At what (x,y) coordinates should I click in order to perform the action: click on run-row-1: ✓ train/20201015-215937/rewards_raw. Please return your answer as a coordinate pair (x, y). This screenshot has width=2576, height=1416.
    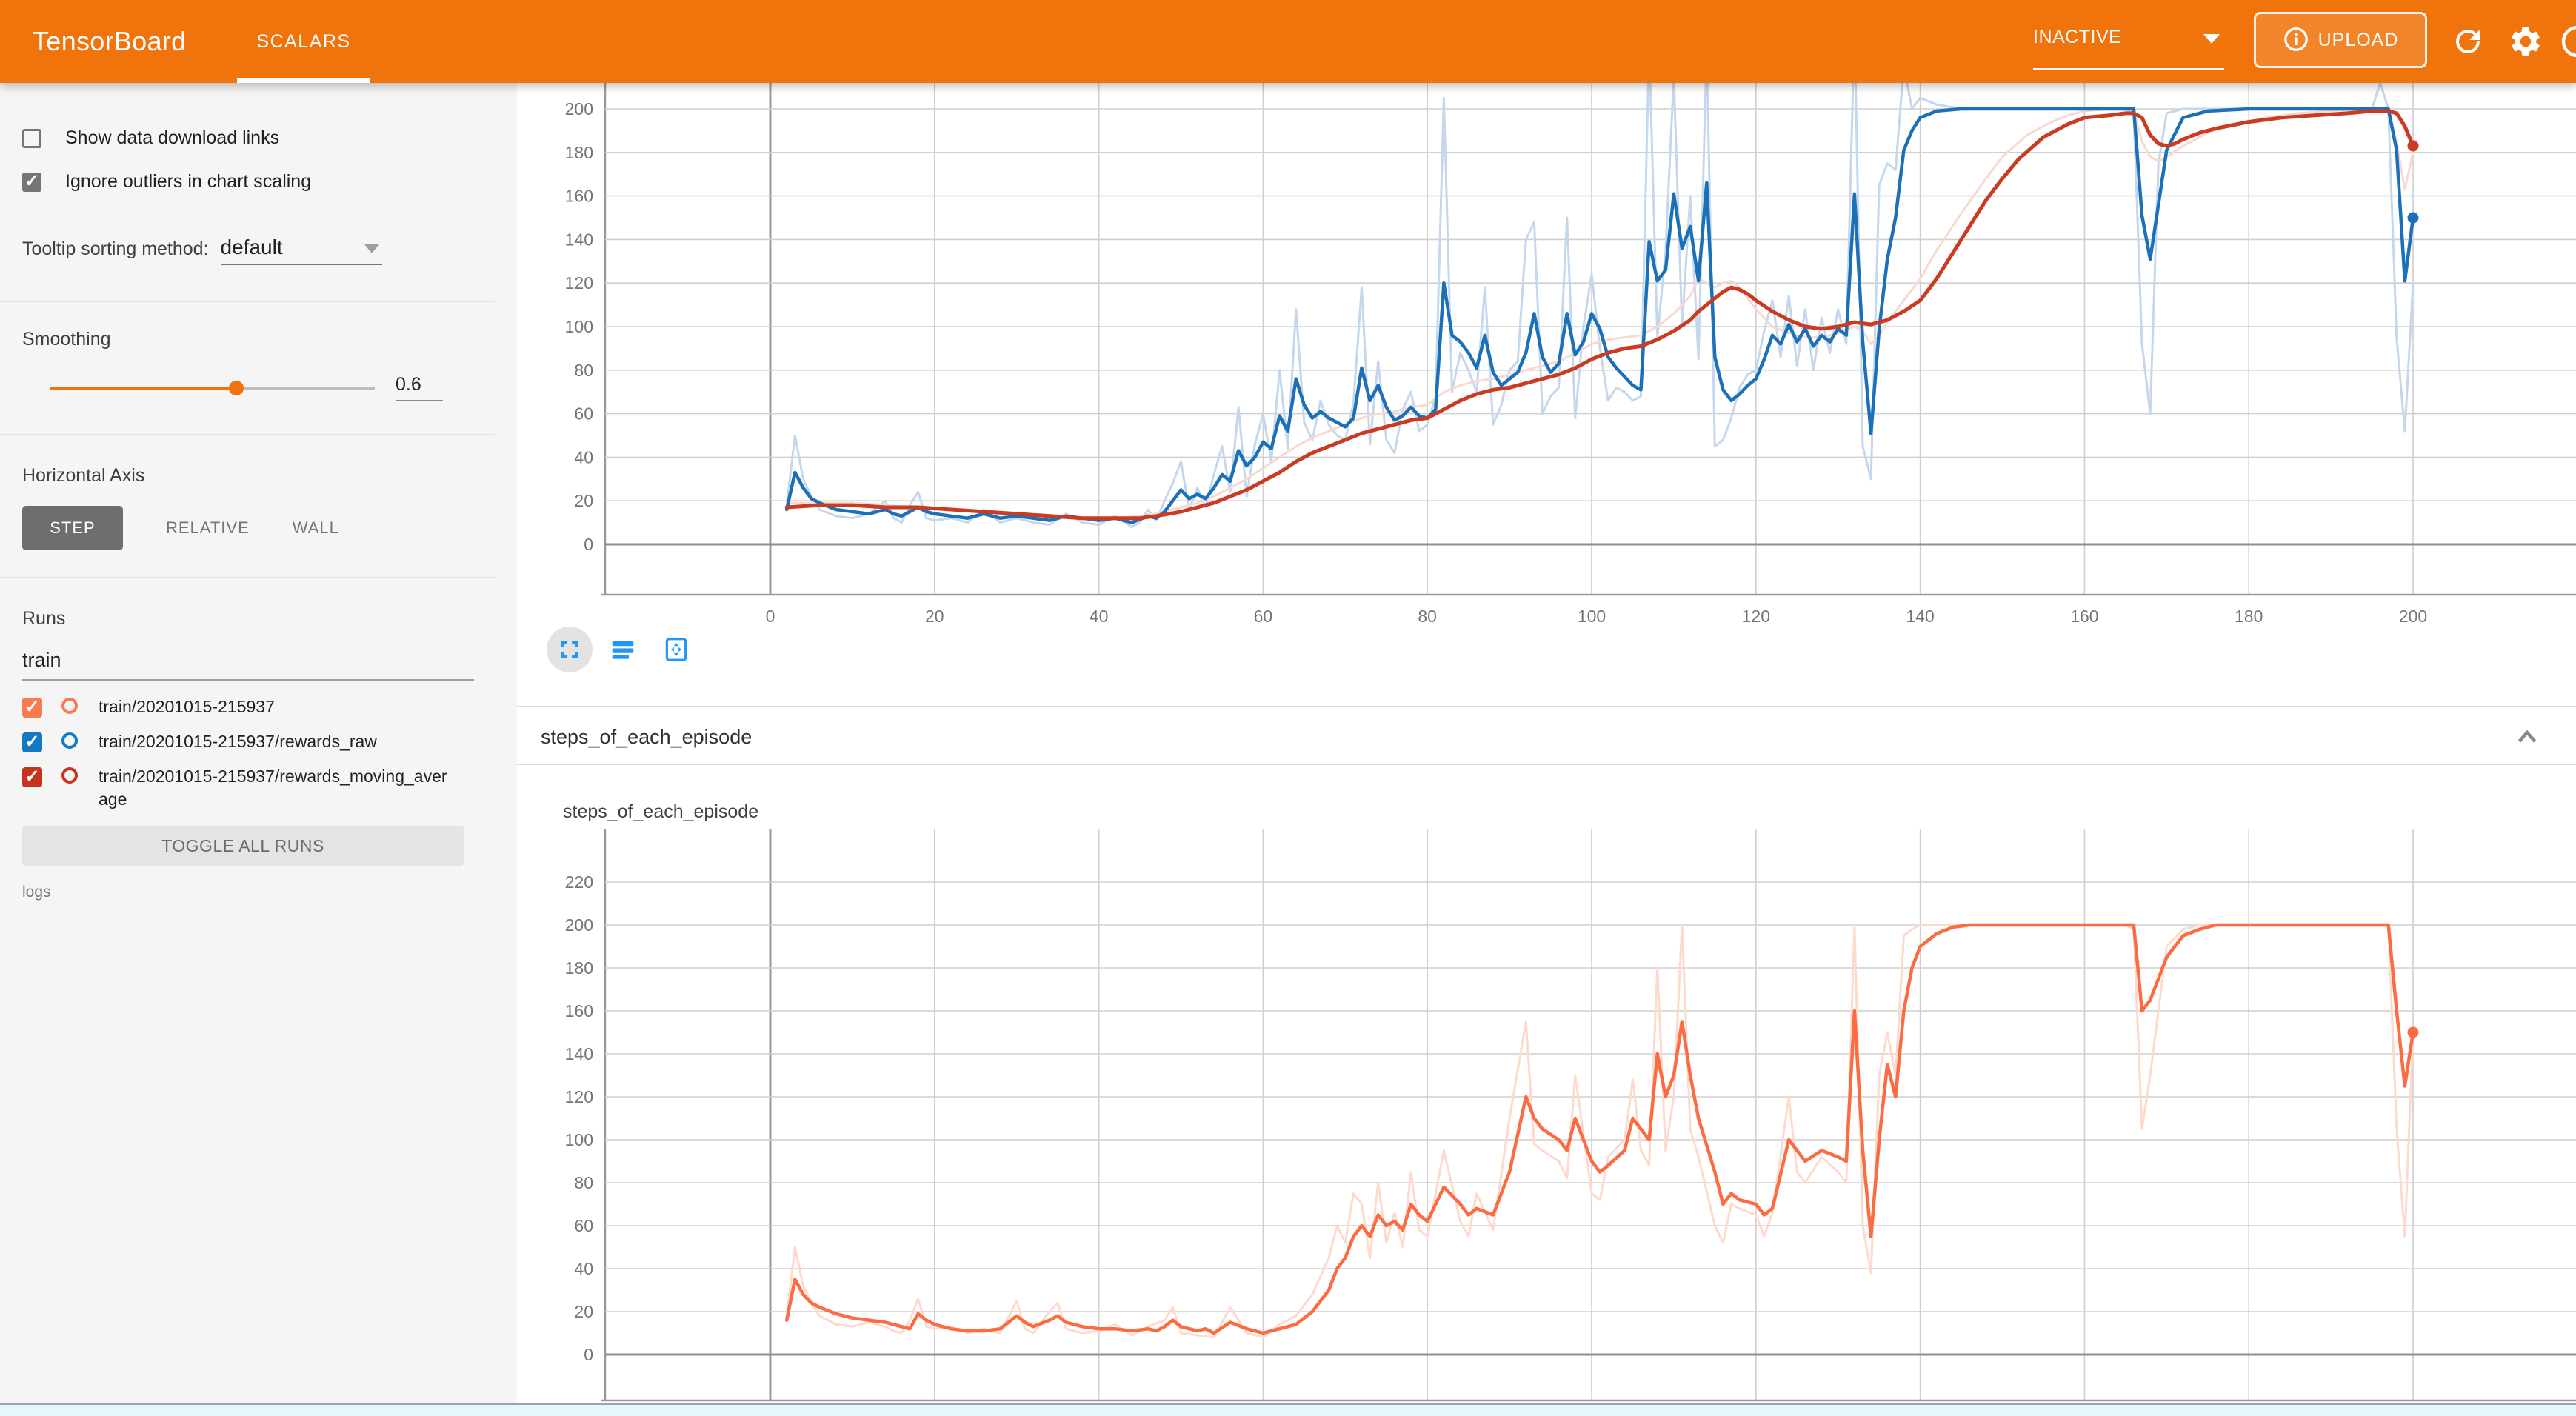
    Looking at the image, I should click on (269, 741).